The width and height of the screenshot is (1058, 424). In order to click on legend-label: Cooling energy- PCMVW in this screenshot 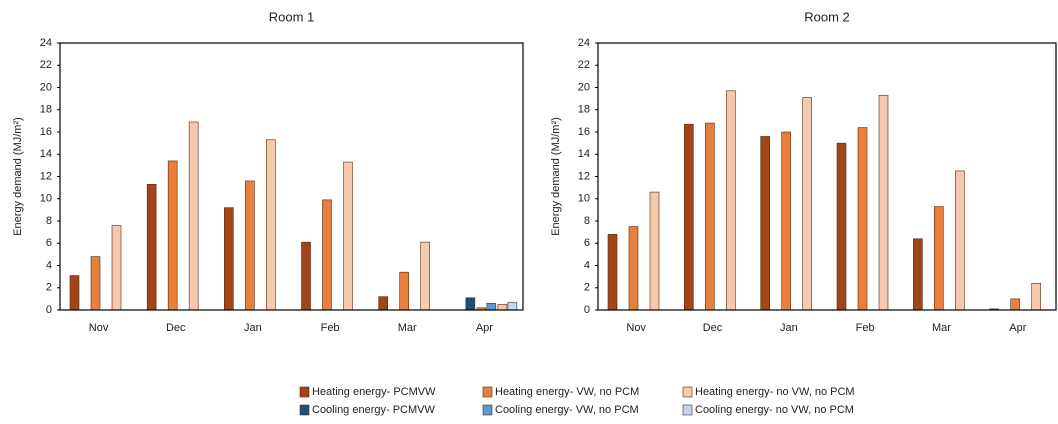, I will do `click(373, 410)`.